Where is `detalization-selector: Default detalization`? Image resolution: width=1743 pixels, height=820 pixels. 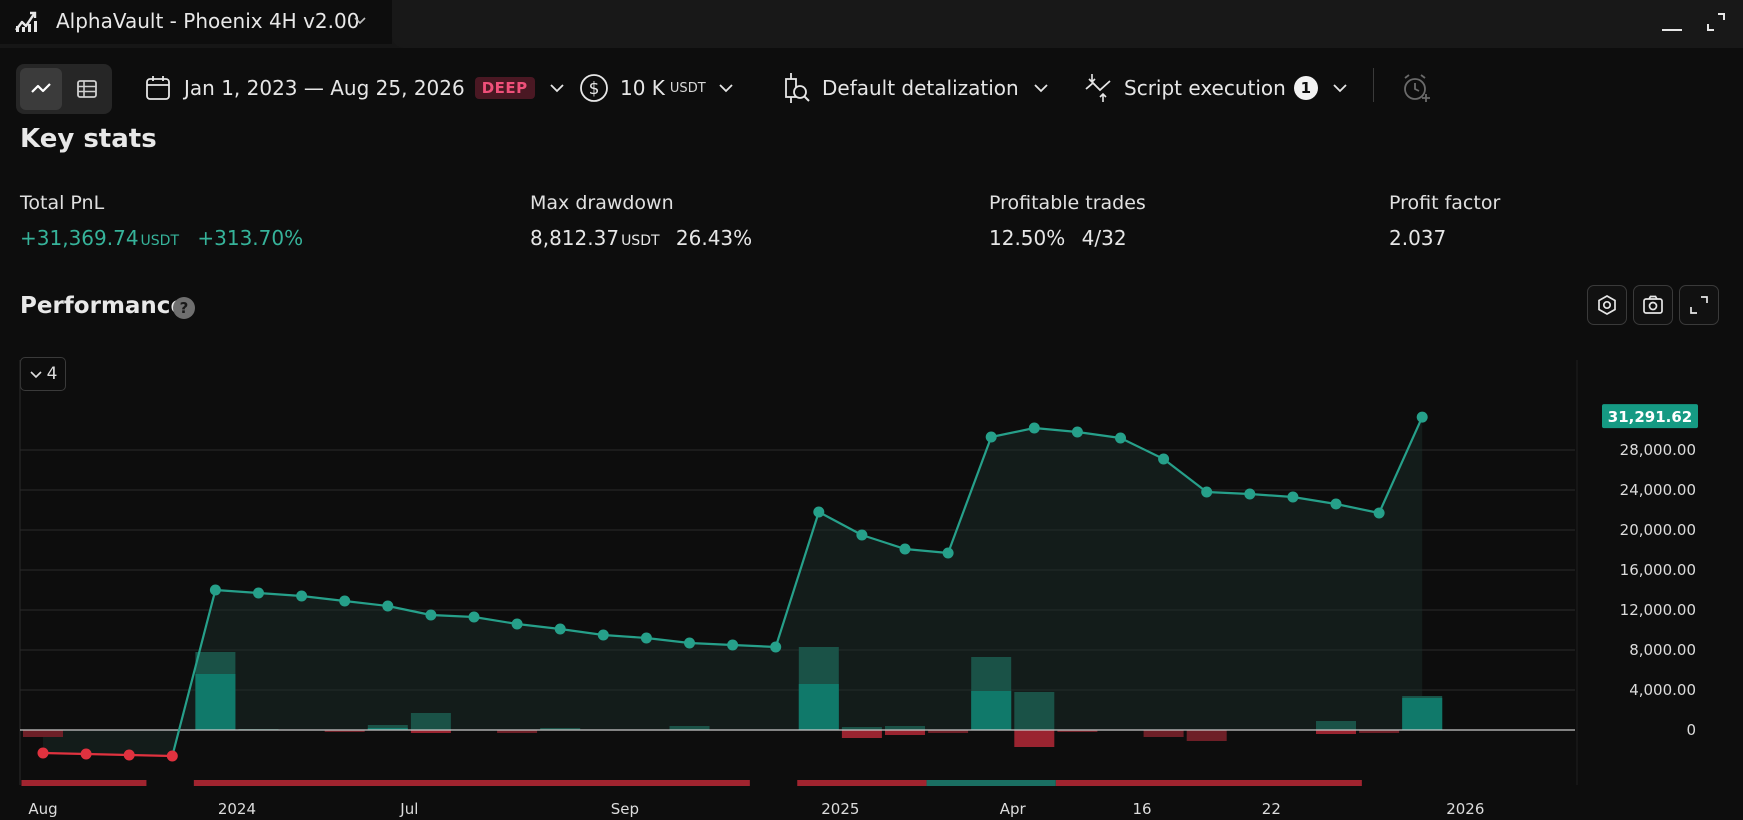
detalization-selector: Default detalization is located at coordinates (916, 88).